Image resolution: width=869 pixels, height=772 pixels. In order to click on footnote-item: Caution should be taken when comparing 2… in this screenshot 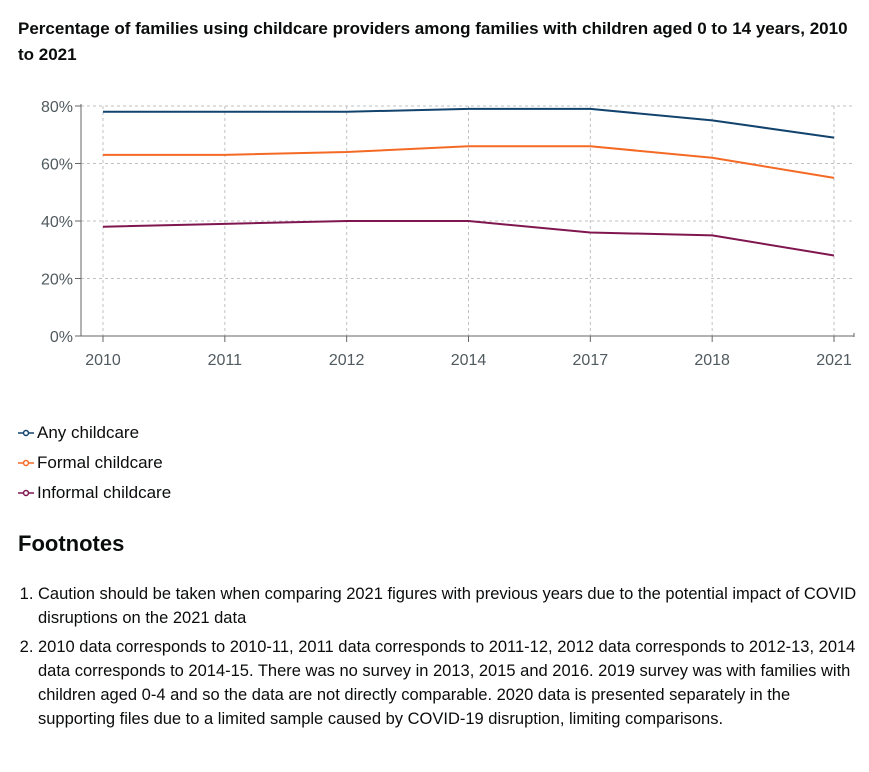, I will do `click(448, 606)`.